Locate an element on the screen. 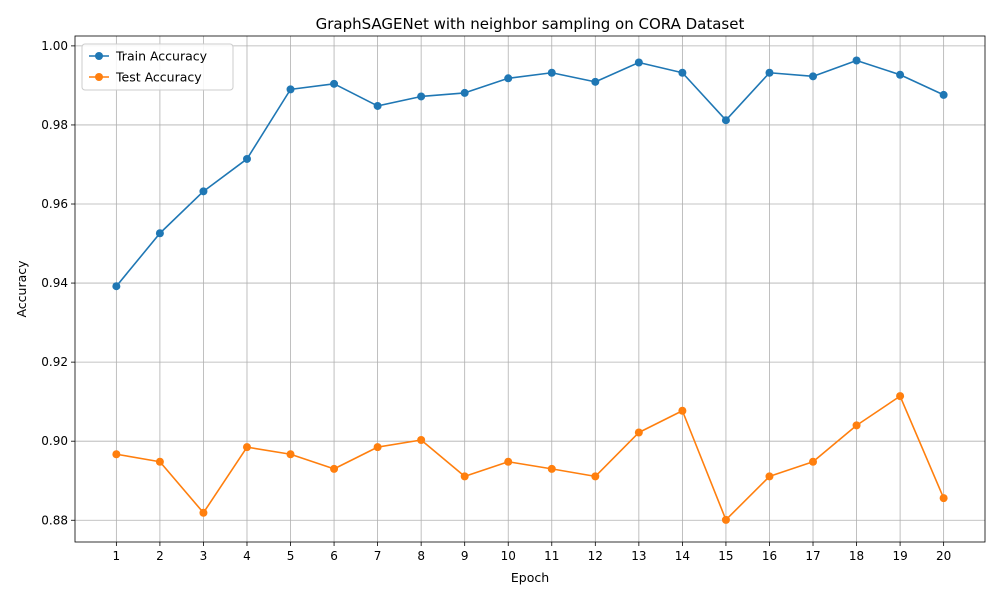  x-tick-label: 6 is located at coordinates (334, 556).